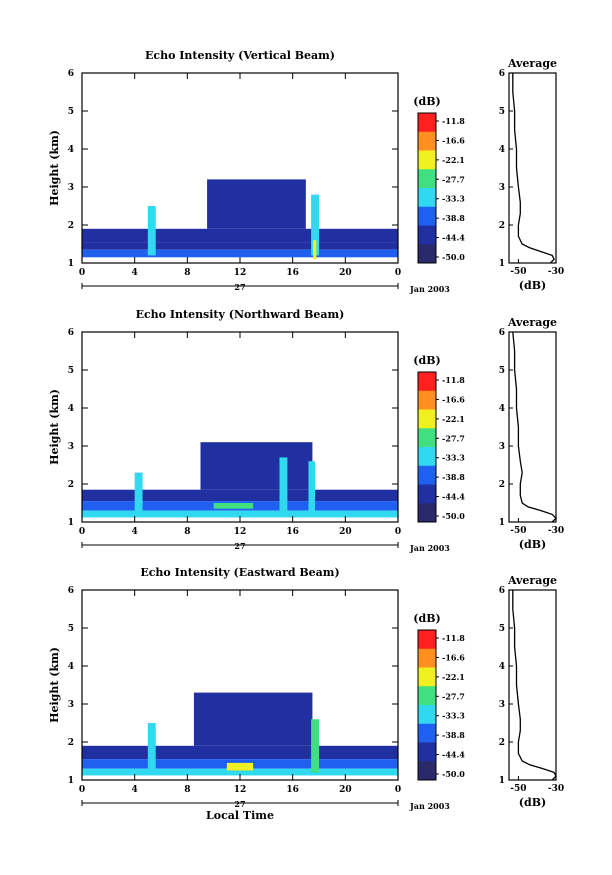 This screenshot has height=875, width=612. What do you see at coordinates (54, 427) in the screenshot?
I see `y-axis-label: Height (km)` at bounding box center [54, 427].